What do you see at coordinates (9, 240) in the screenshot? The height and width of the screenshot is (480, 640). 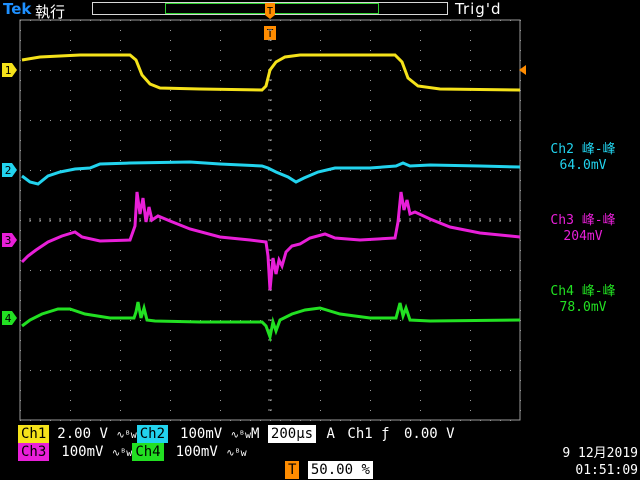 I see `channel-3-marker: 3` at bounding box center [9, 240].